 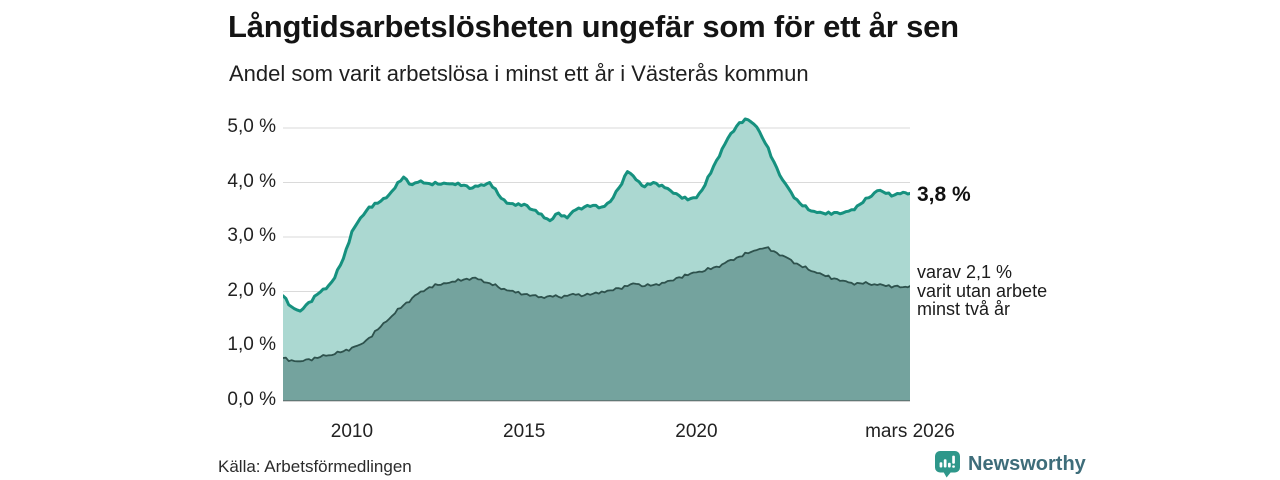 I want to click on x-tick-label: mars 2026, so click(x=910, y=431).